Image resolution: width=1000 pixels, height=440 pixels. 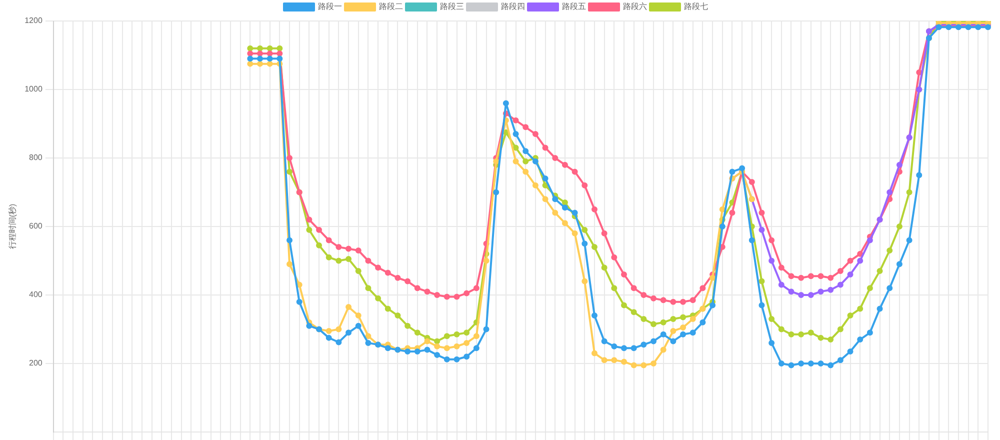 I want to click on y-tick-label: 1200, so click(x=33, y=21).